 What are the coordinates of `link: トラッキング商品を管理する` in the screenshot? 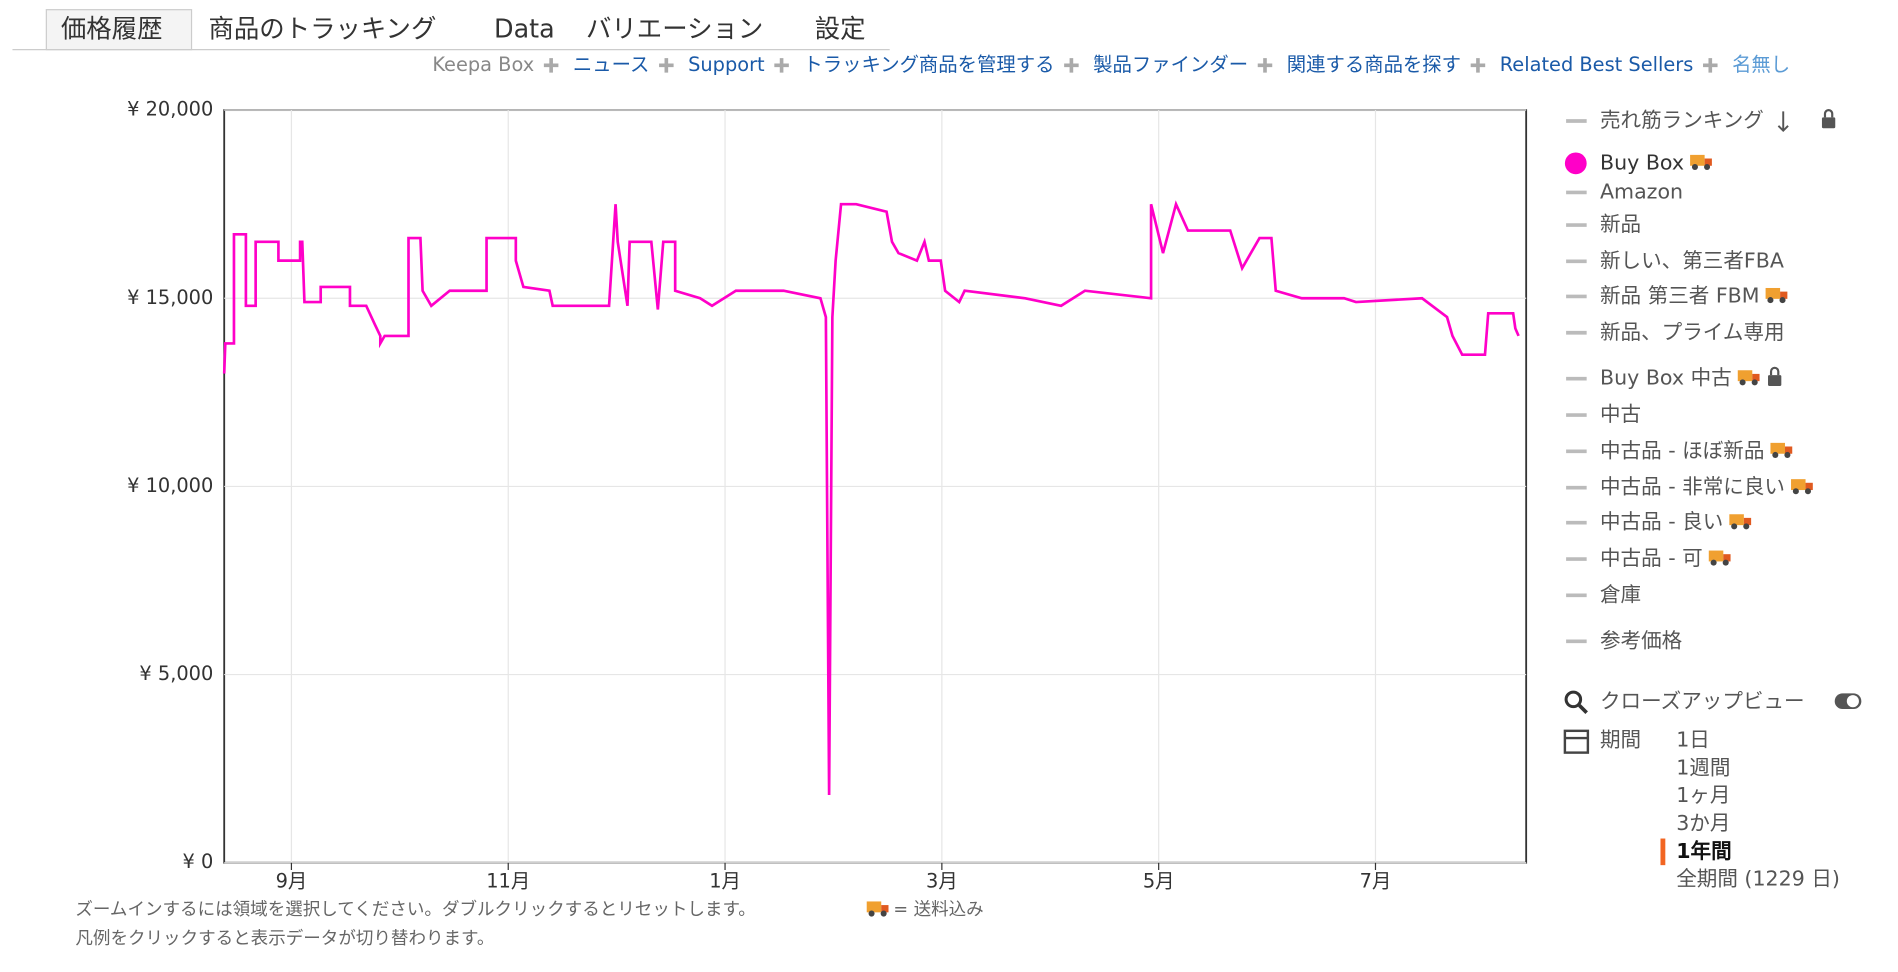 It's located at (928, 64).